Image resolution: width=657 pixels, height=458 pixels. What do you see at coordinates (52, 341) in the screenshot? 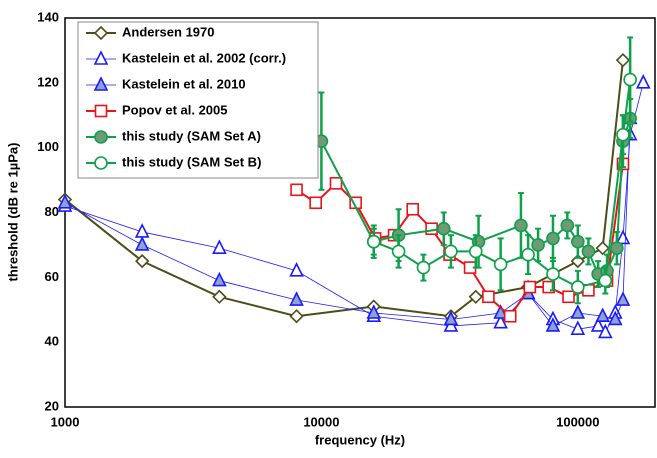
I see `y-tick-label: 40` at bounding box center [52, 341].